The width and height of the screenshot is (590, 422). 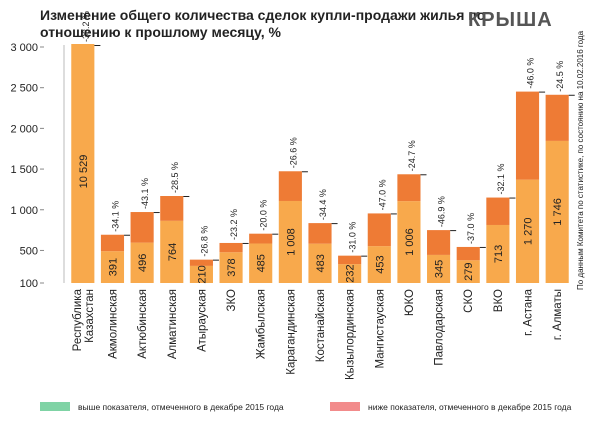 What do you see at coordinates (529, 311) in the screenshot?
I see `x-tick-label: г. Астана` at bounding box center [529, 311].